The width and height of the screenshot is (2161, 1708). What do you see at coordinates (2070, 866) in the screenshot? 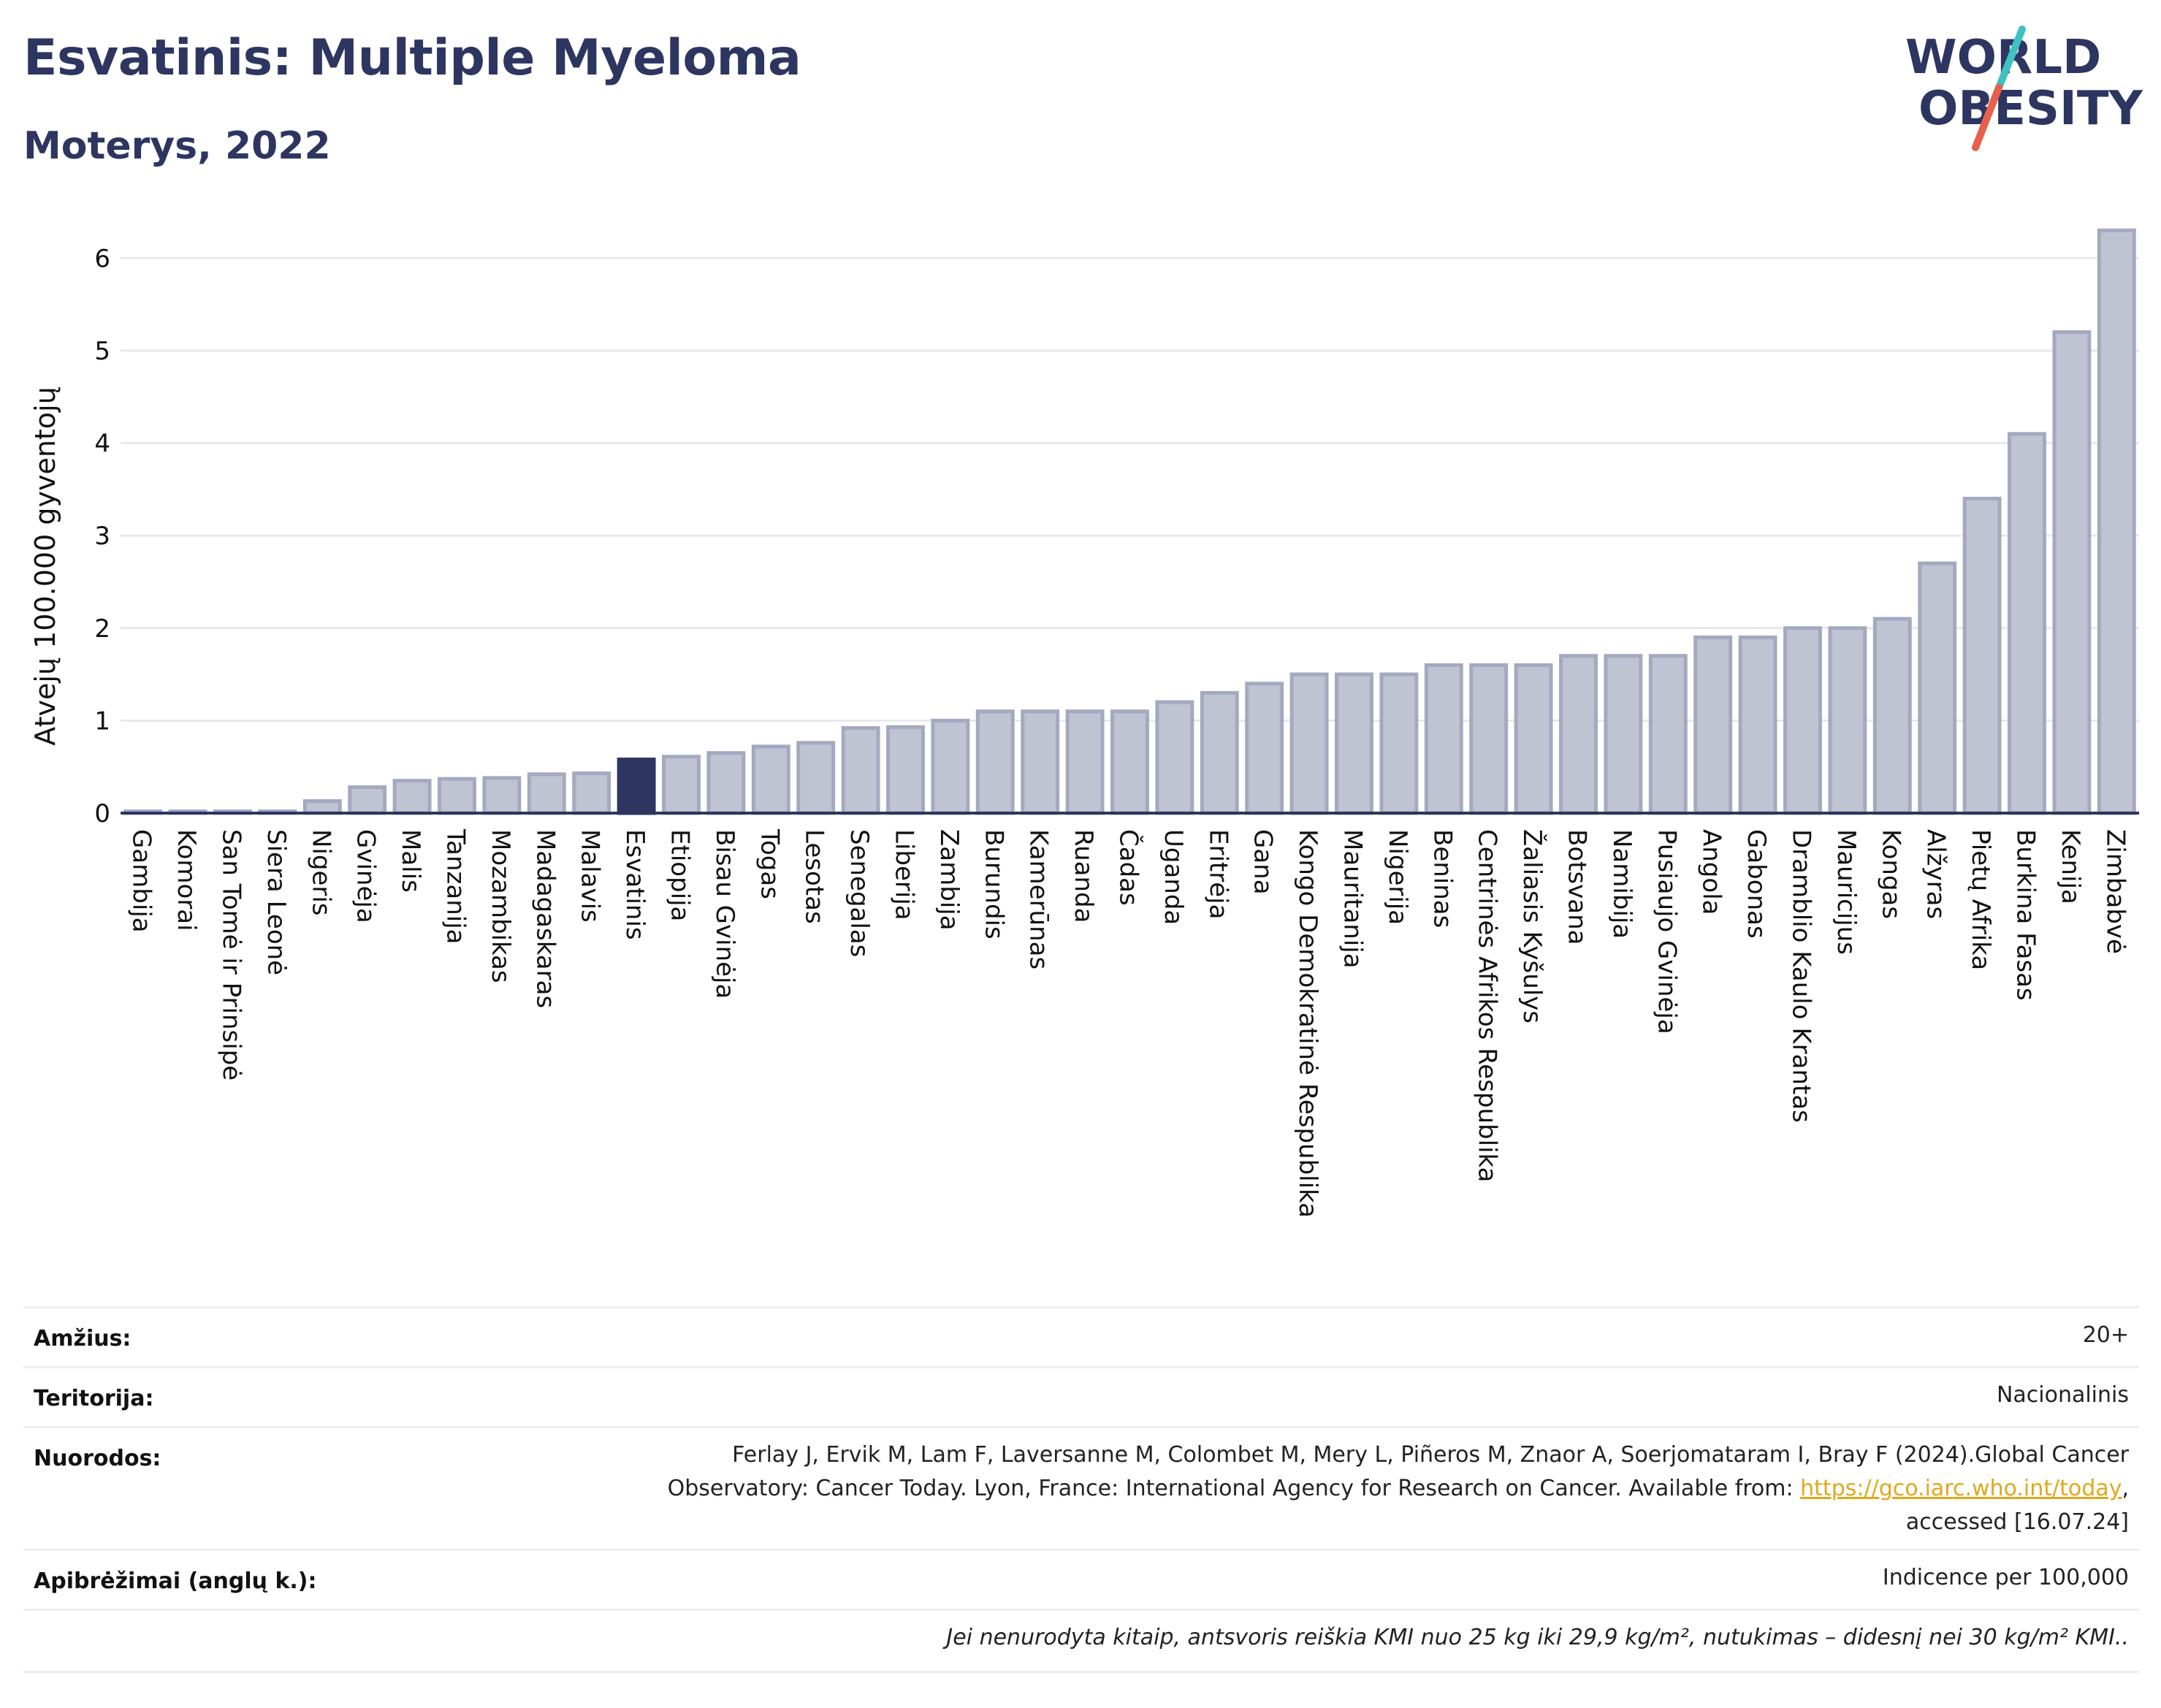
I see `x-tick-label: Kenija` at bounding box center [2070, 866].